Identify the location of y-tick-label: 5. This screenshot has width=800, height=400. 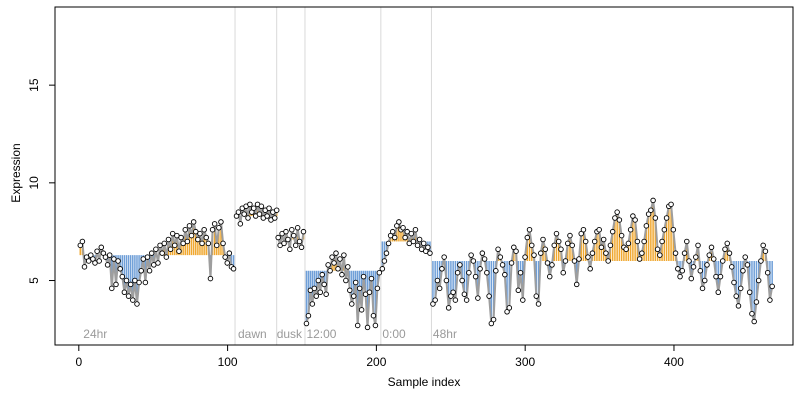
(34, 280).